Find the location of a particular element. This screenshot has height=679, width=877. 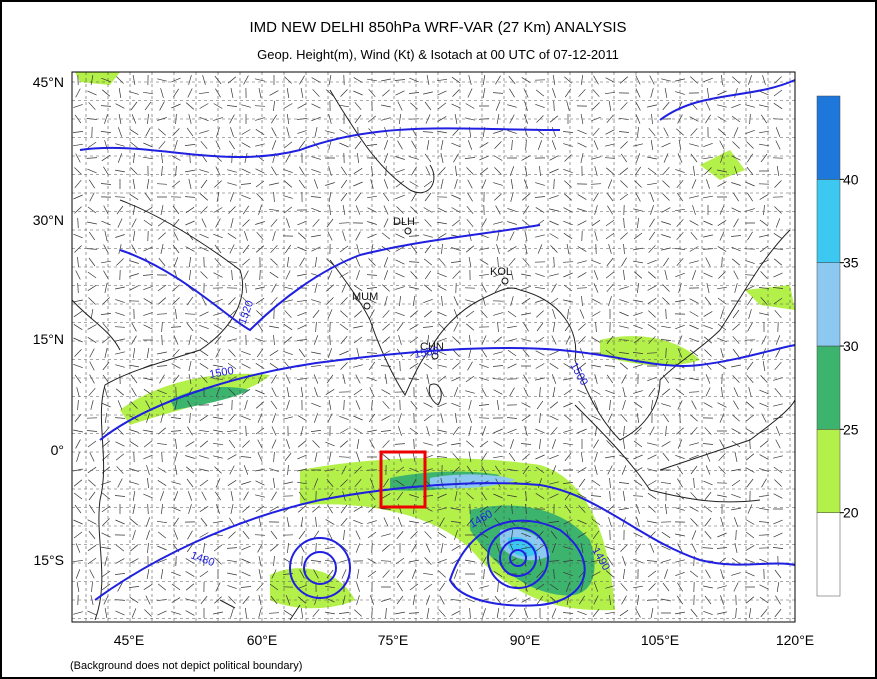

lat-label: 30°N is located at coordinates (48, 220).